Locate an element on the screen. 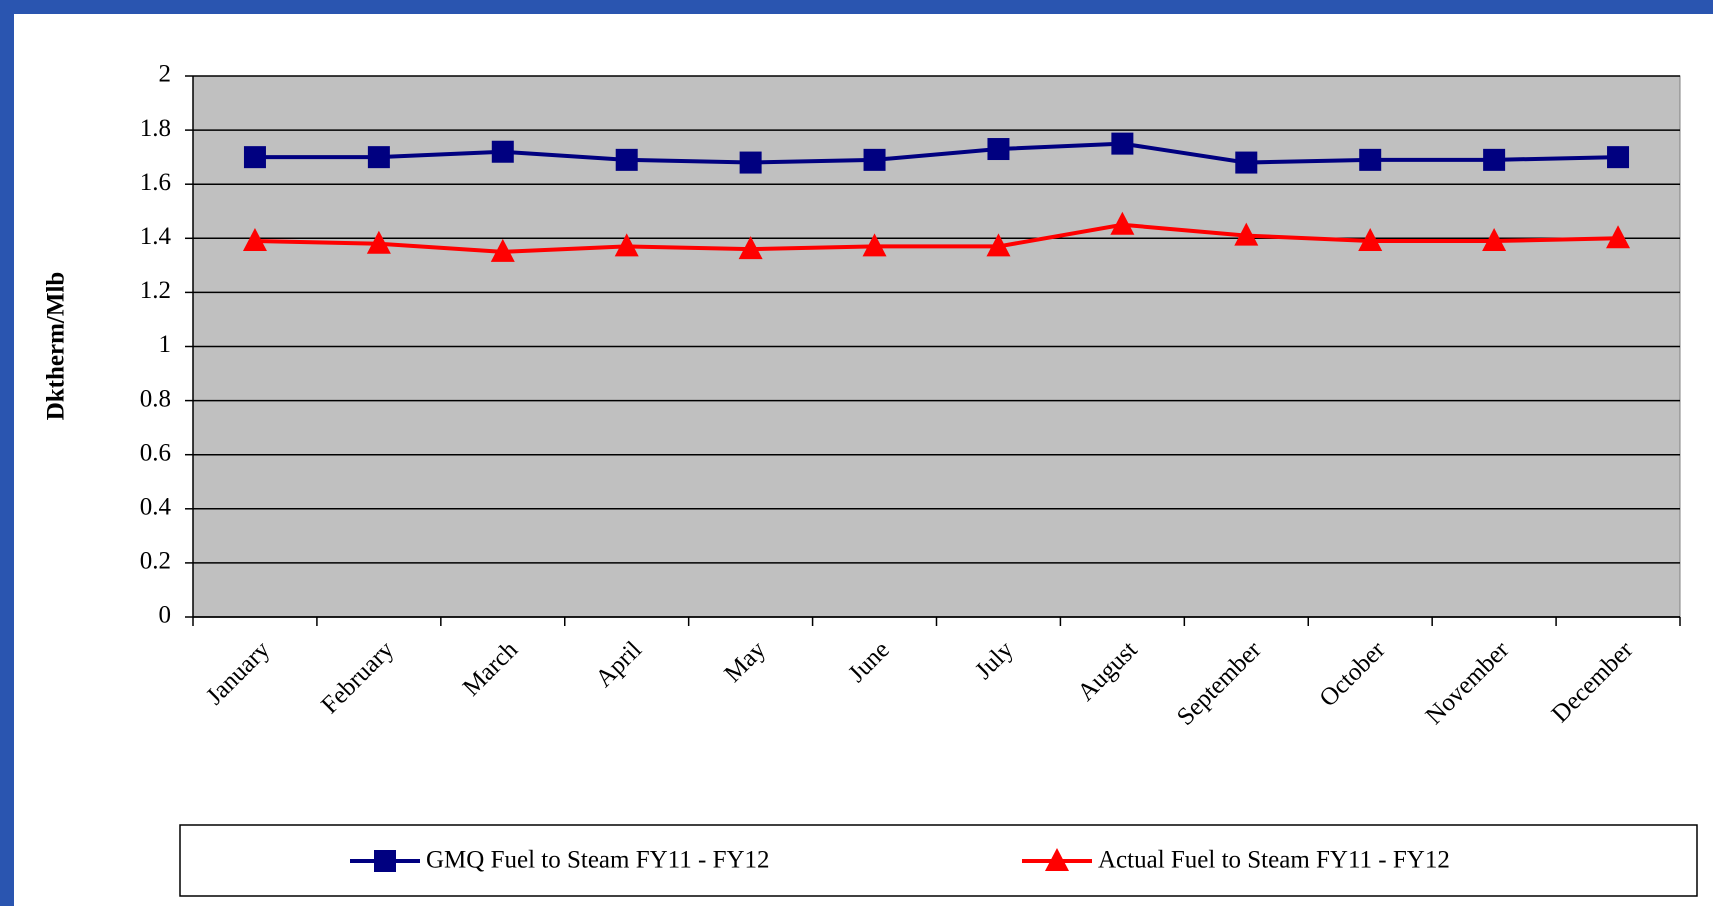 This screenshot has width=1713, height=906. y-axis-title: Dktherm/Mlb is located at coordinates (56, 346).